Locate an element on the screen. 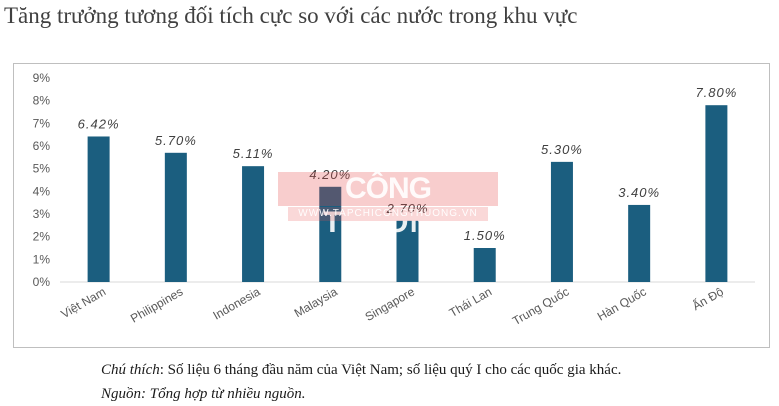 The height and width of the screenshot is (406, 779). data-label: 4.20% is located at coordinates (330, 174).